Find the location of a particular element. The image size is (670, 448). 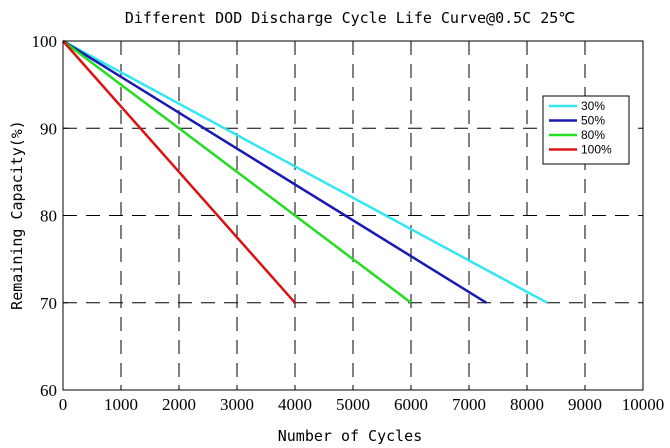

legend-box is located at coordinates (586, 130).